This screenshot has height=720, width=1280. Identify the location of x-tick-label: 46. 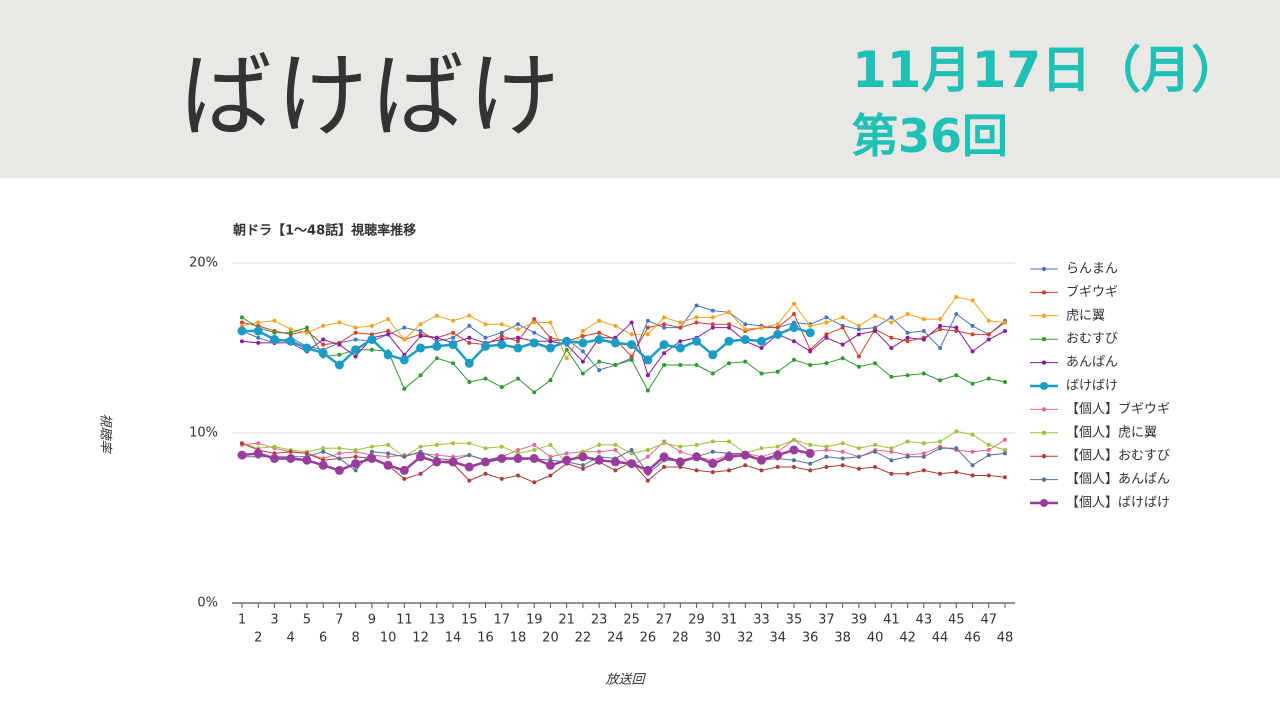
(972, 638).